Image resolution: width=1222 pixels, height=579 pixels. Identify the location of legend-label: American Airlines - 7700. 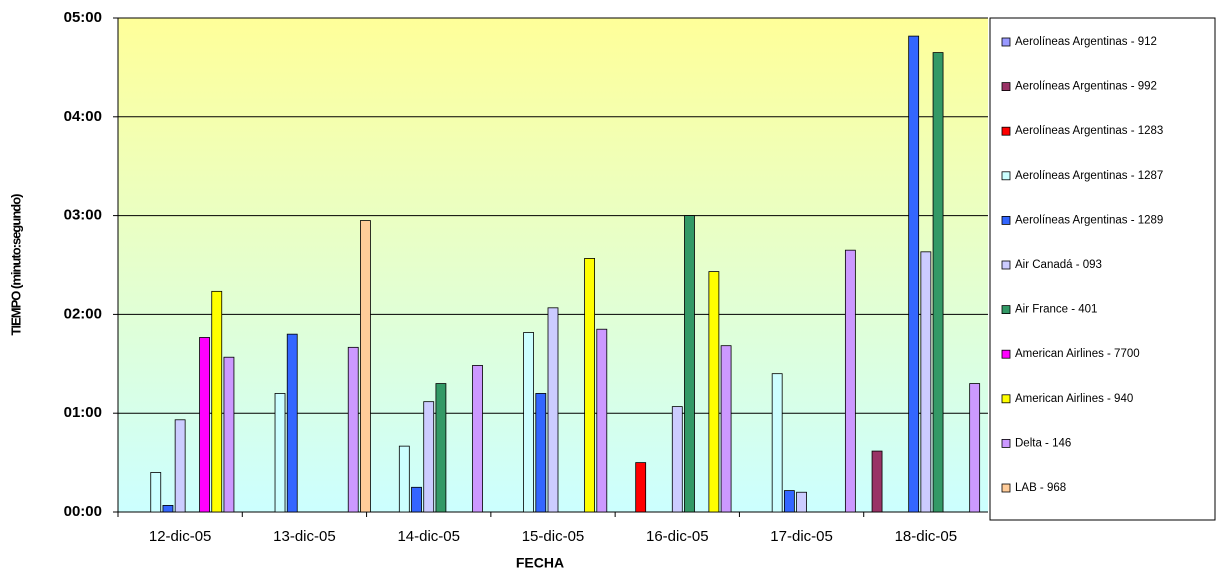
(1077, 354).